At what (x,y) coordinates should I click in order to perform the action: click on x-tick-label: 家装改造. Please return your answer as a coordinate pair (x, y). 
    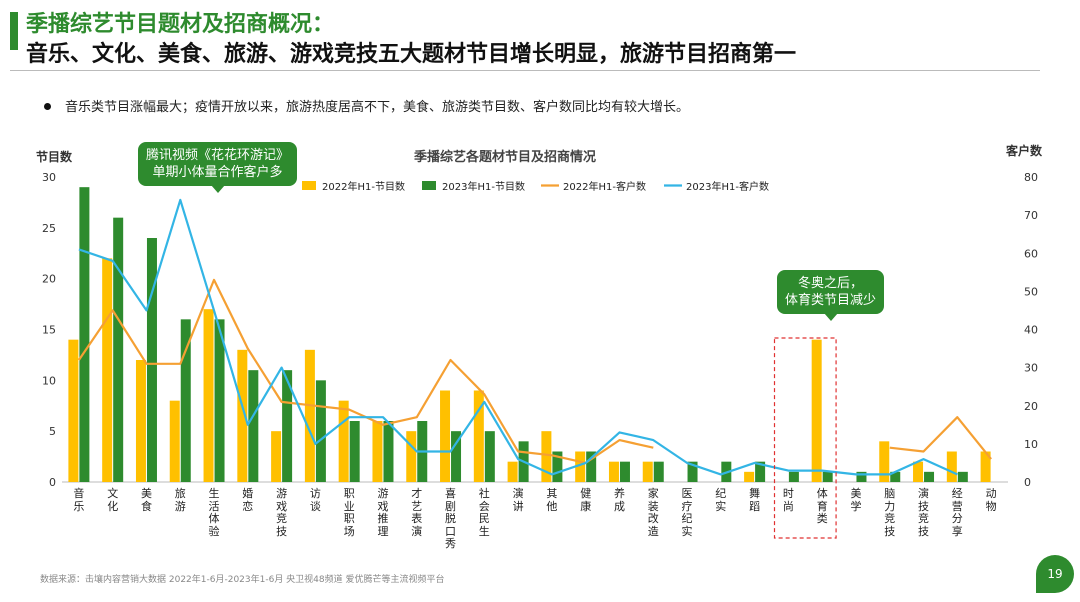
    Looking at the image, I should click on (653, 512).